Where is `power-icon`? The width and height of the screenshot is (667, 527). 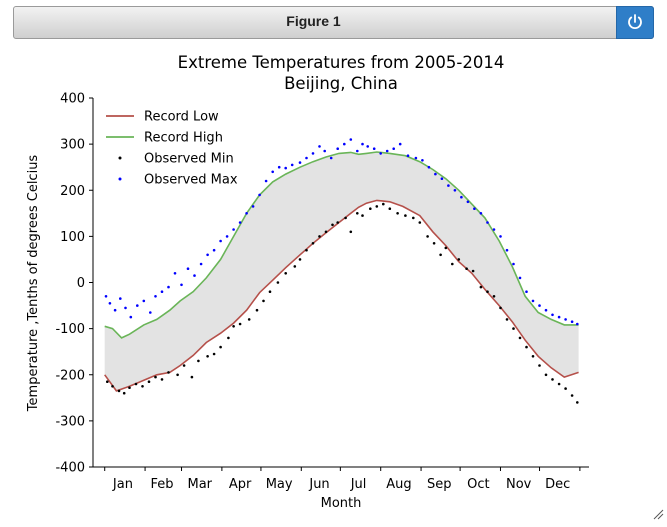
power-icon is located at coordinates (635, 21).